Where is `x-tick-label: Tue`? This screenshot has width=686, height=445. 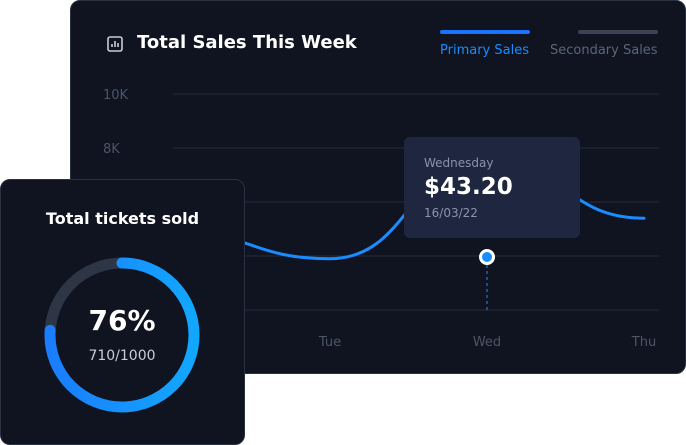
x-tick-label: Tue is located at coordinates (329, 342).